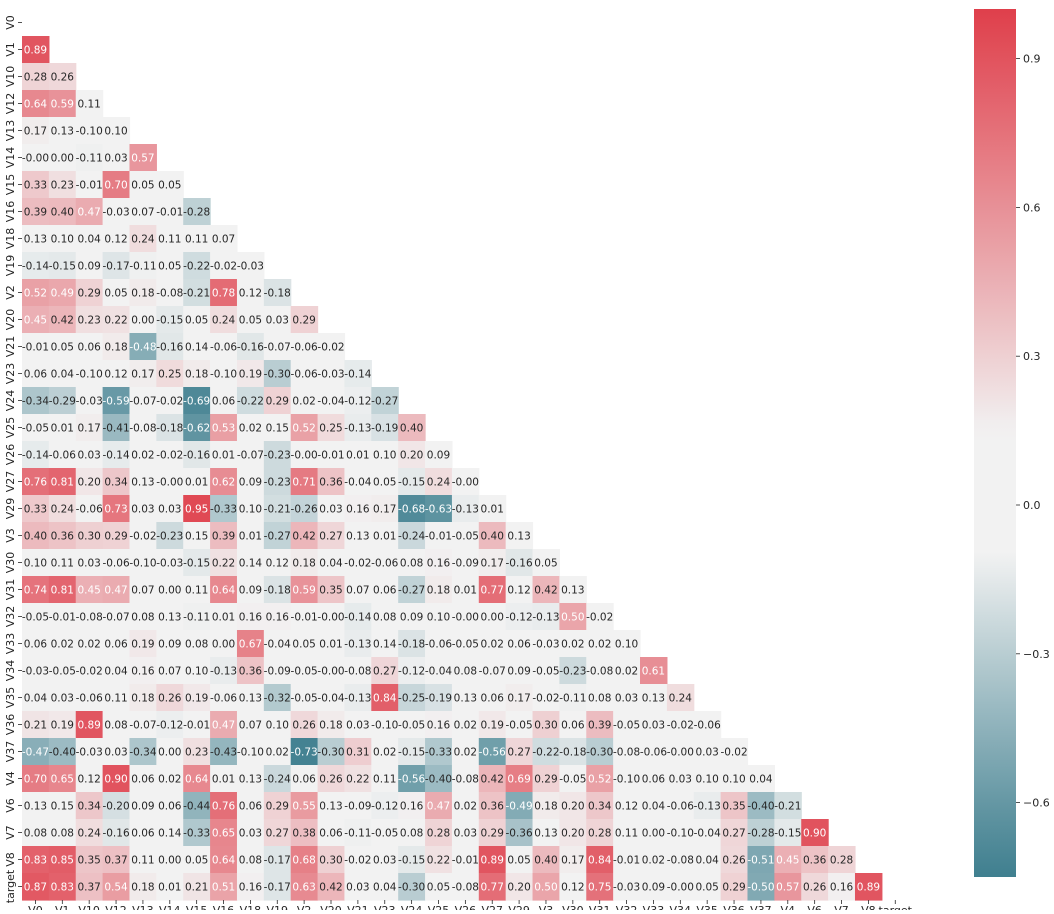 This screenshot has height=914, width=1054. I want to click on heatmap-cell-value: 0.35, so click(733, 806).